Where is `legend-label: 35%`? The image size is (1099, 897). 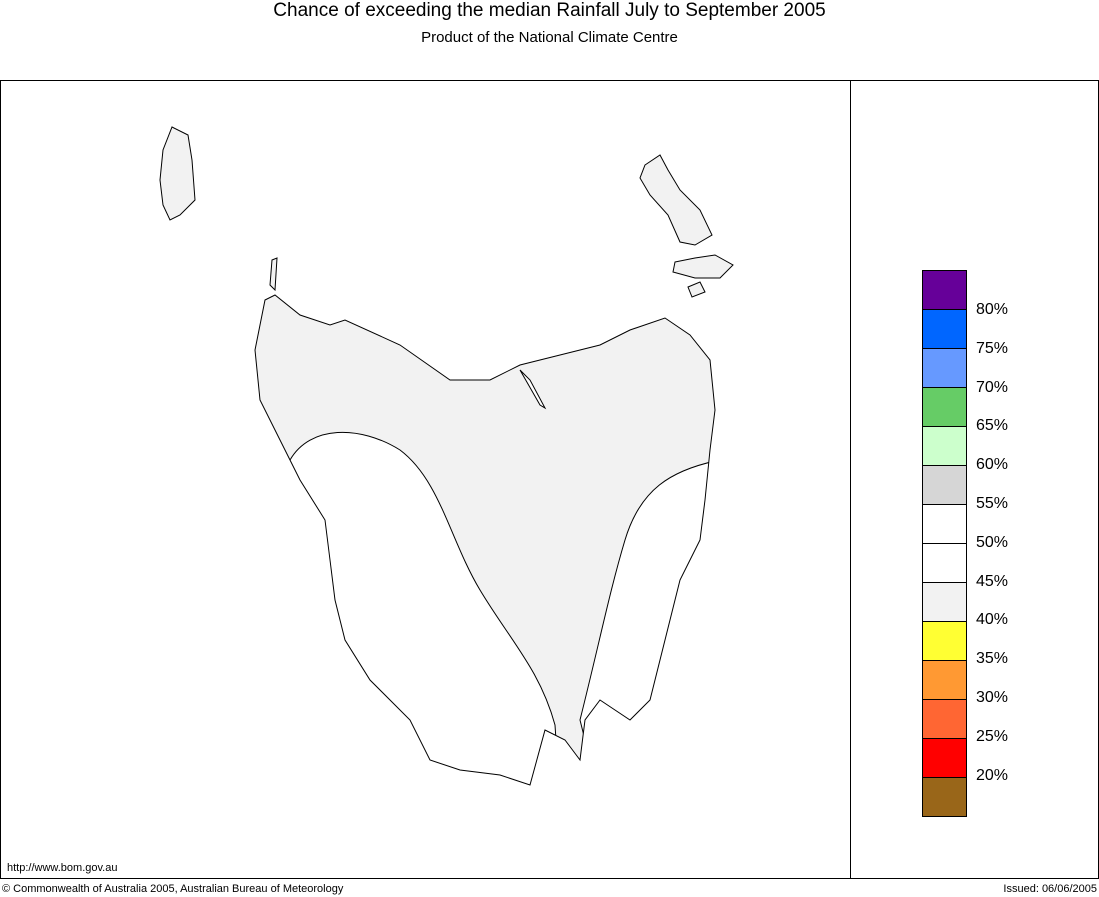 legend-label: 35% is located at coordinates (992, 659).